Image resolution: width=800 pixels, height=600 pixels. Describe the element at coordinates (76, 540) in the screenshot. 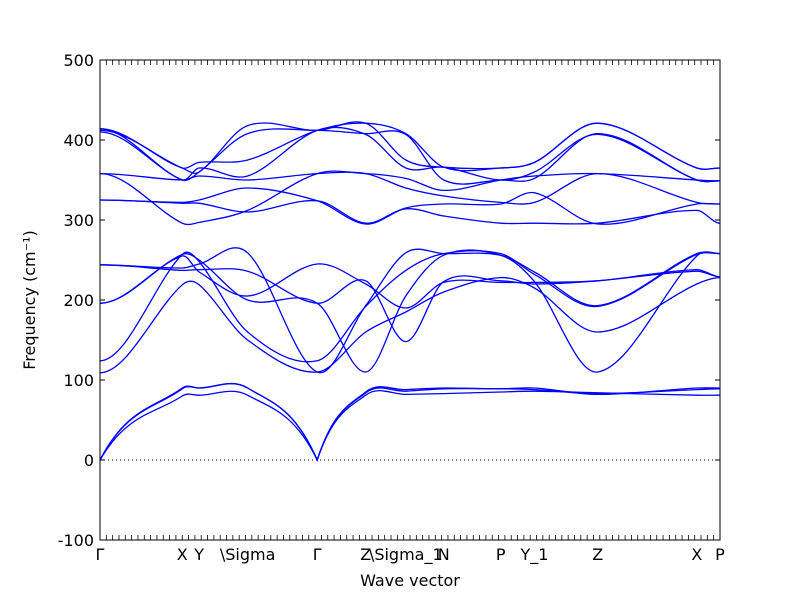

I see `y-tick-label: -100` at that location.